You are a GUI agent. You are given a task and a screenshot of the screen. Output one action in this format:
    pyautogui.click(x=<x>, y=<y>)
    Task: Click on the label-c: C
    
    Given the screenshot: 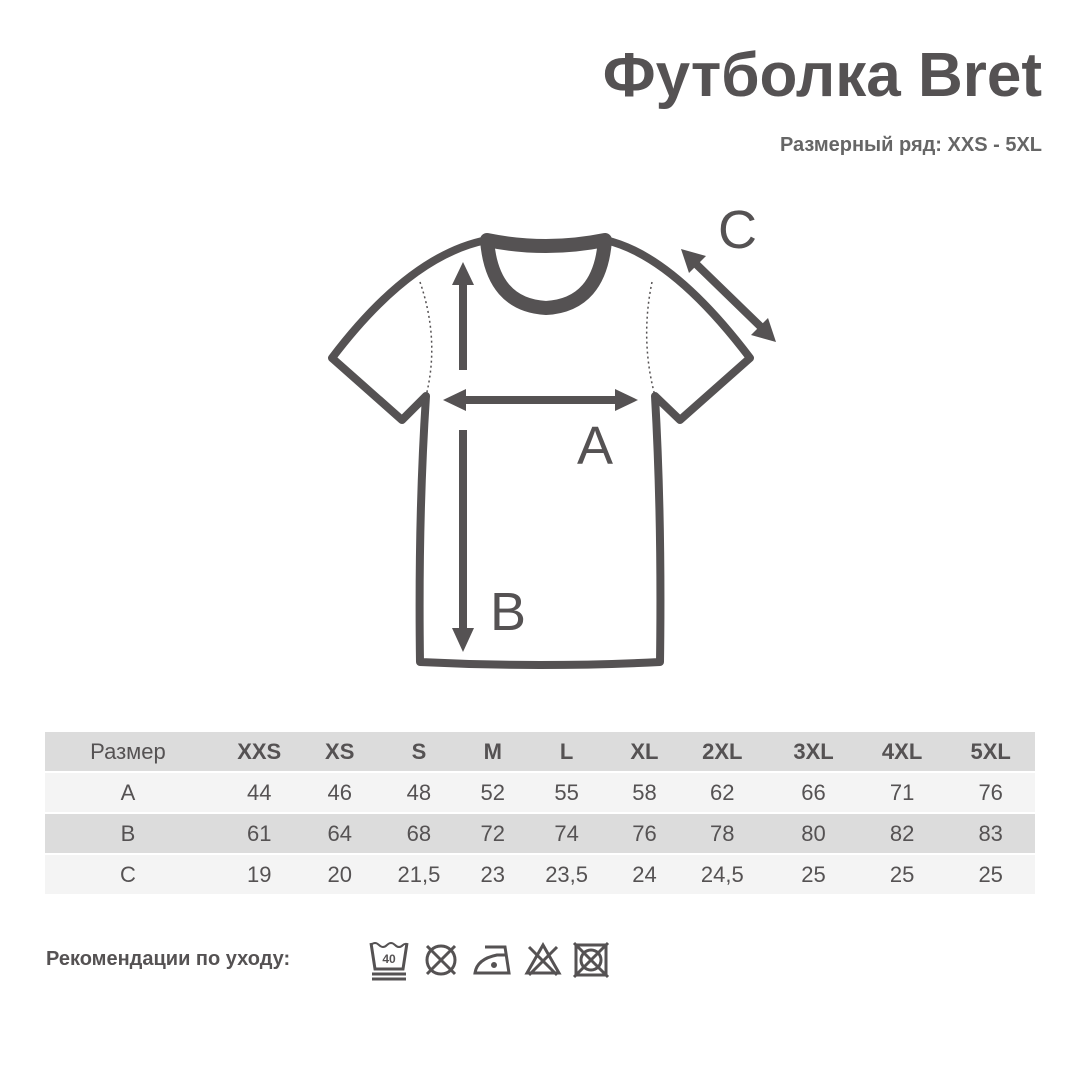 What is the action you would take?
    pyautogui.click(x=737, y=230)
    